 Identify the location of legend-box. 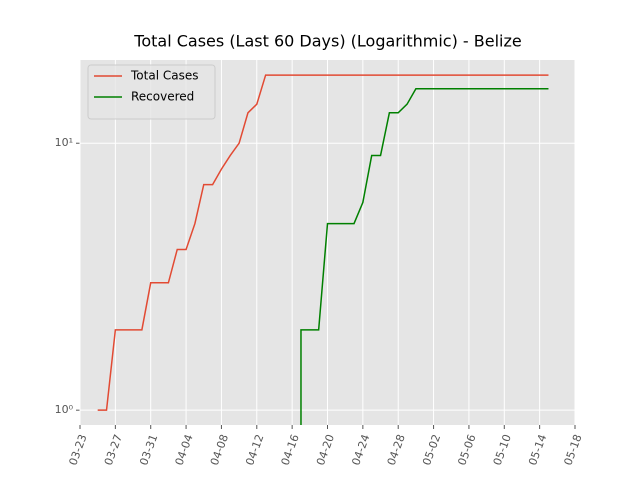
(151, 92).